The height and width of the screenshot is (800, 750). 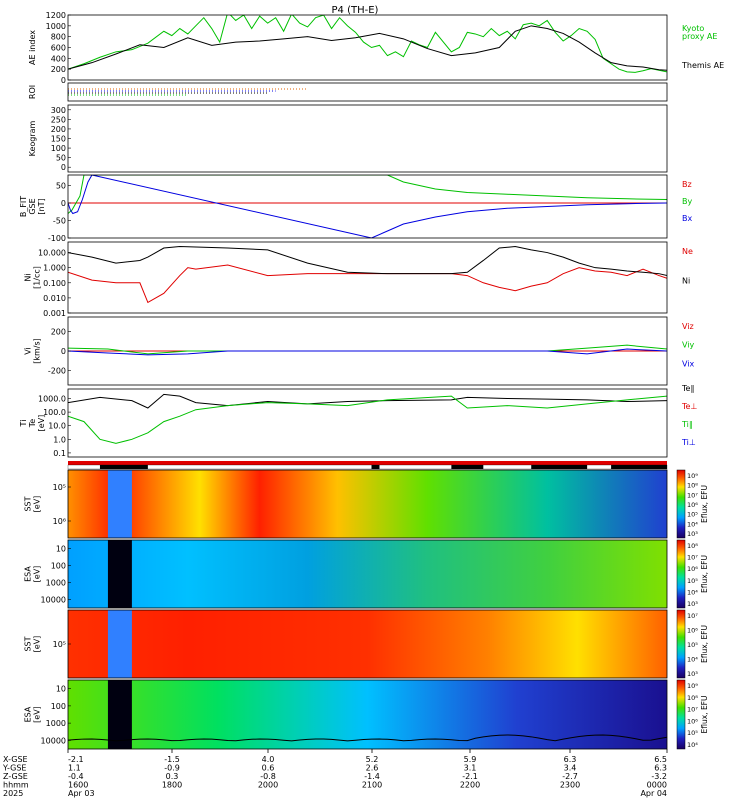 What do you see at coordinates (367, 194) in the screenshot?
I see `bfield-series-by` at bounding box center [367, 194].